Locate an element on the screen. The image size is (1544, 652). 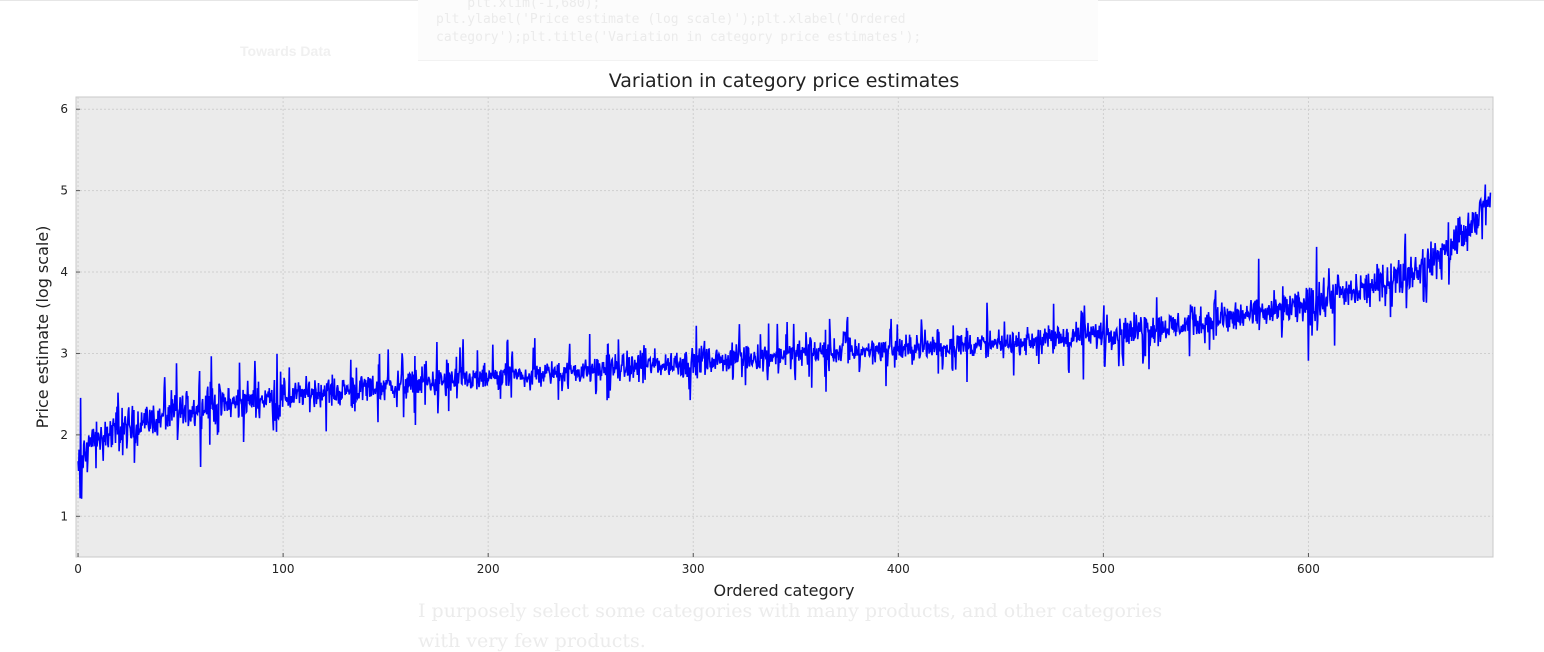
x-tick-label: 300 is located at coordinates (693, 569).